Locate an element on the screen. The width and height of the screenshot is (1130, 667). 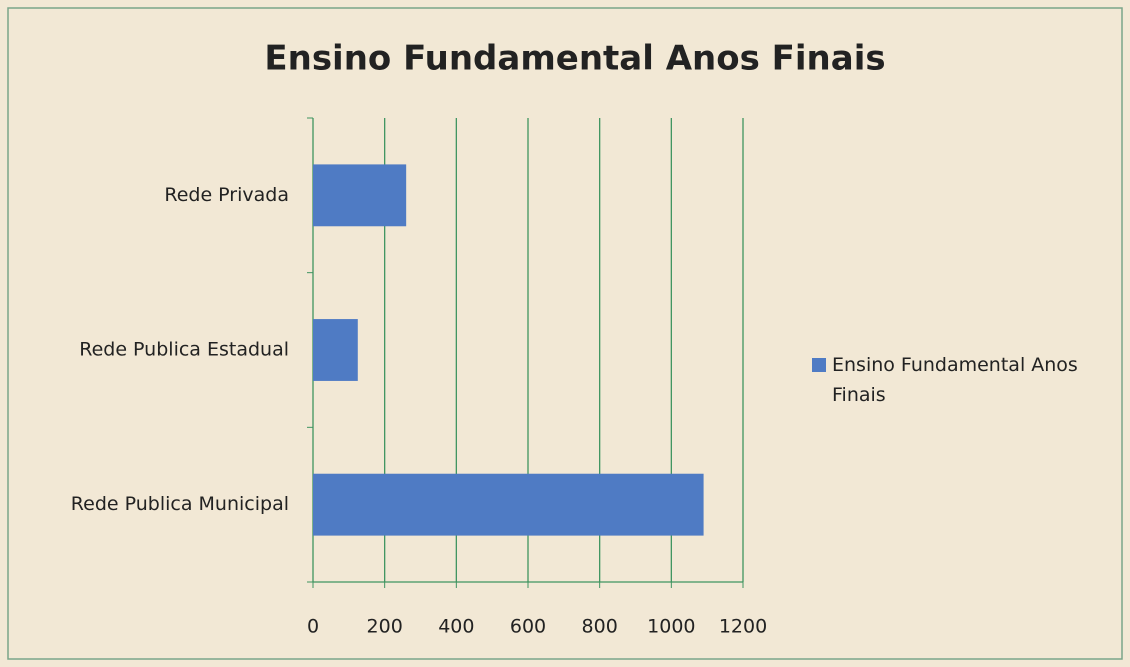
x-tick-label: 800 is located at coordinates (600, 627).